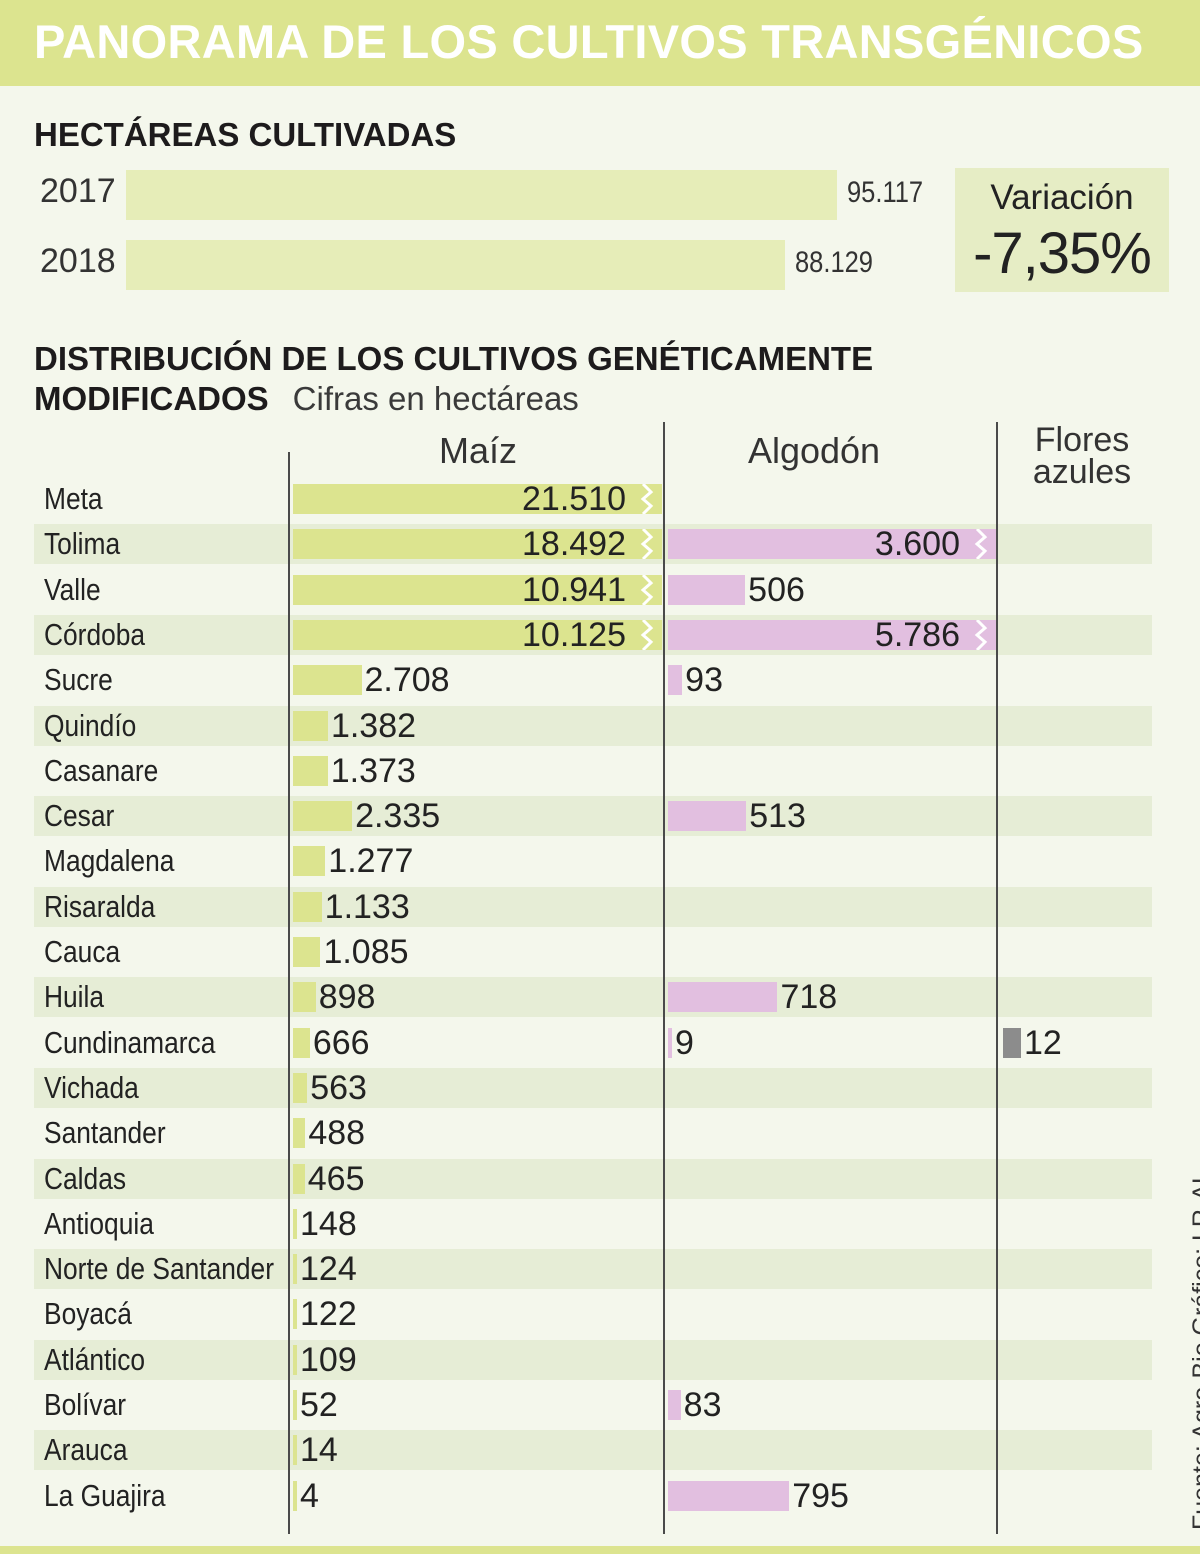 This screenshot has width=1200, height=1554. I want to click on department-label: Quindío, so click(90, 725).